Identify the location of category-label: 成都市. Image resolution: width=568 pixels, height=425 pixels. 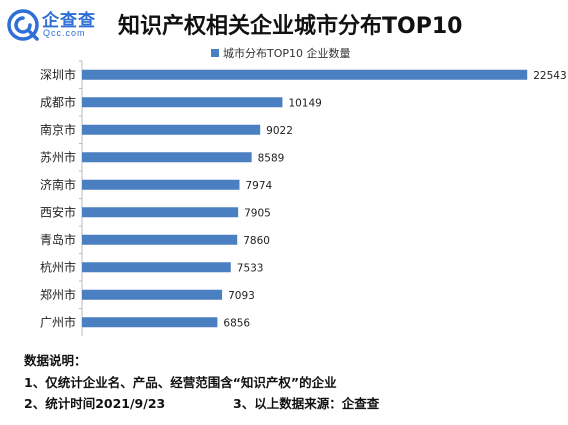
(58, 101).